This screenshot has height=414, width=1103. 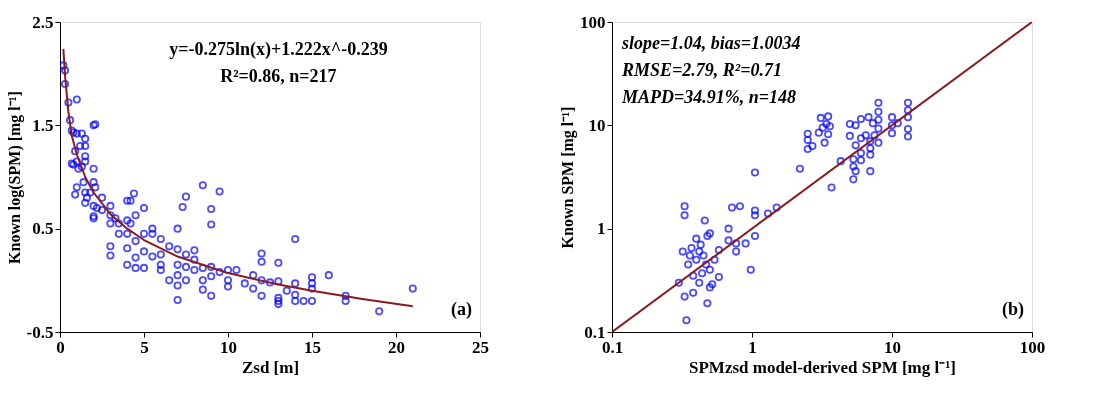 I want to click on y-tick-label: -0.5, so click(x=40, y=332).